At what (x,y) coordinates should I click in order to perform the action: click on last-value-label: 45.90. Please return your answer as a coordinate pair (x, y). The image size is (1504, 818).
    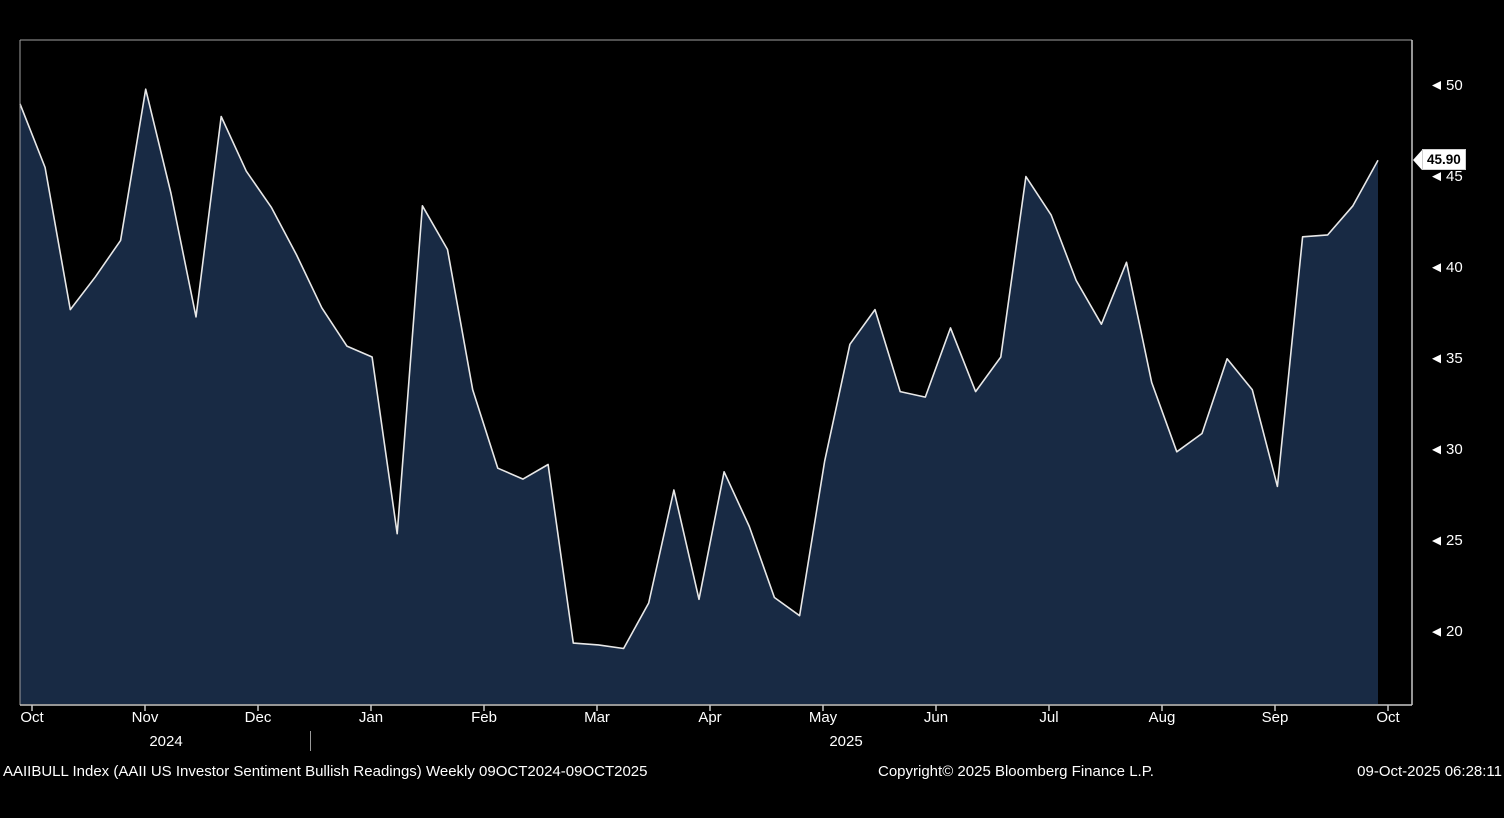
    Looking at the image, I should click on (1444, 160).